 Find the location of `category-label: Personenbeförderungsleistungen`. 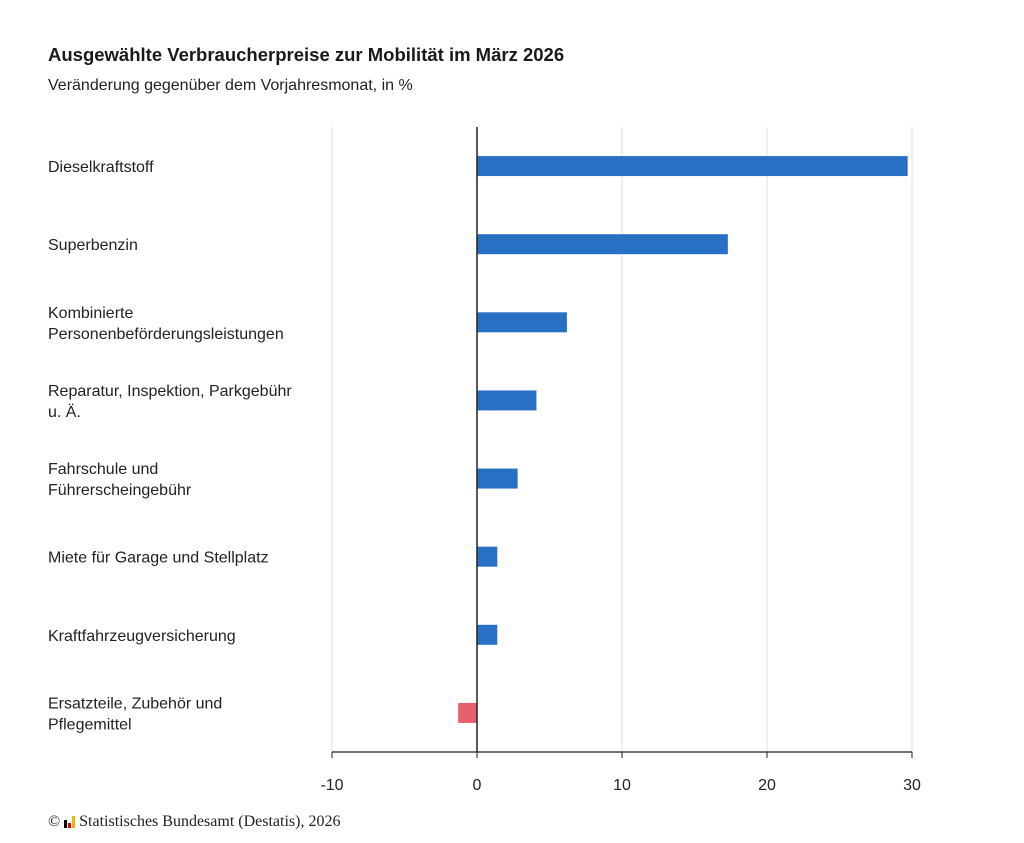

category-label: Personenbeförderungsleistungen is located at coordinates (166, 334).